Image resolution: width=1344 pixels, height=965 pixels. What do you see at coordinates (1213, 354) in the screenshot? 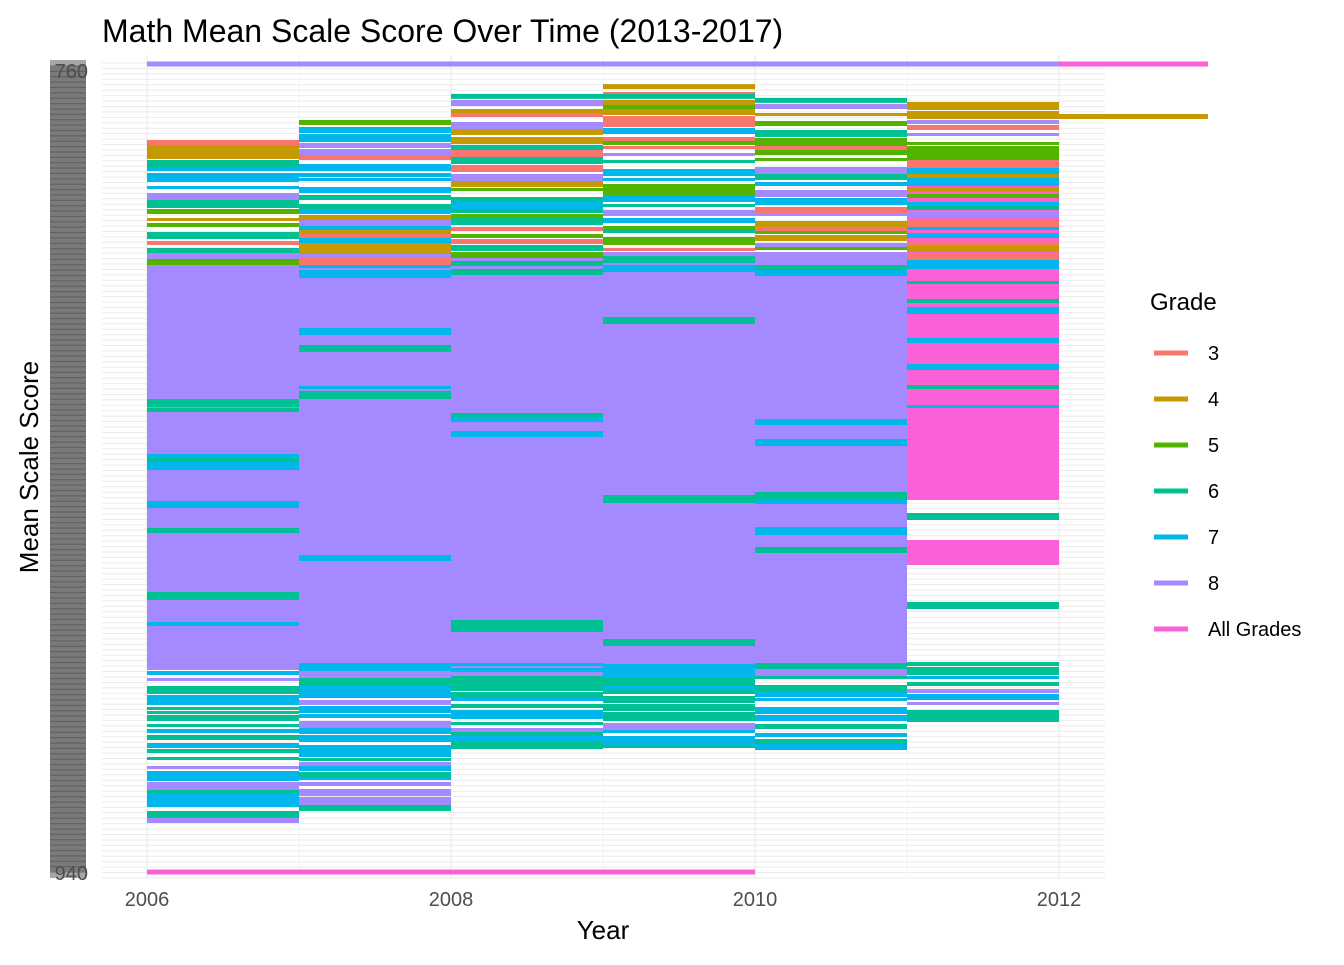
I see `legend-label: 3` at bounding box center [1213, 354].